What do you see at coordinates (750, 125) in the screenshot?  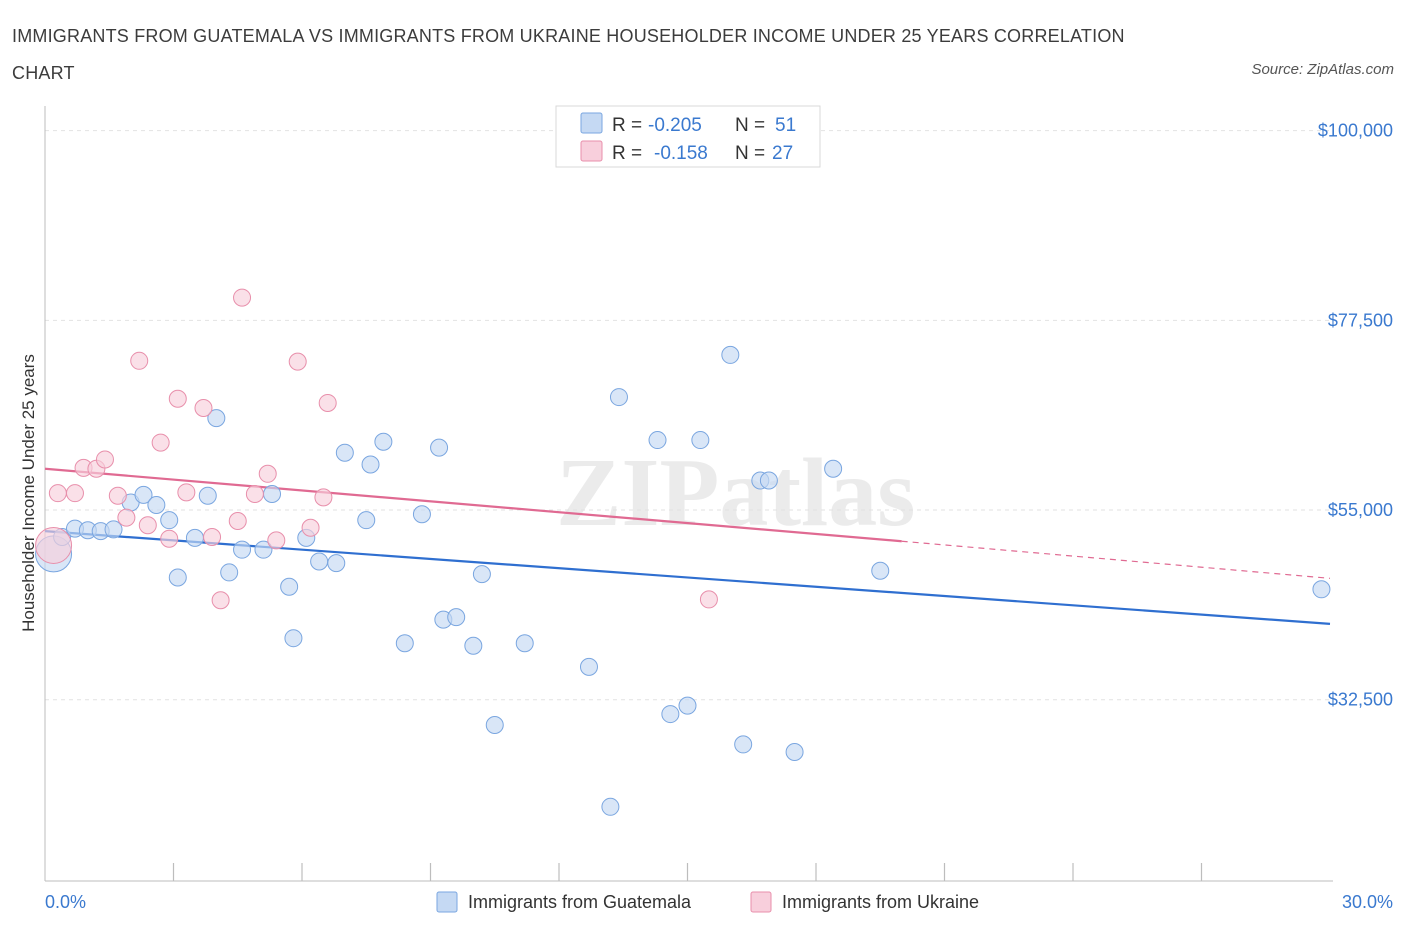 I see `legend-n-label-guatemala: N =` at bounding box center [750, 125].